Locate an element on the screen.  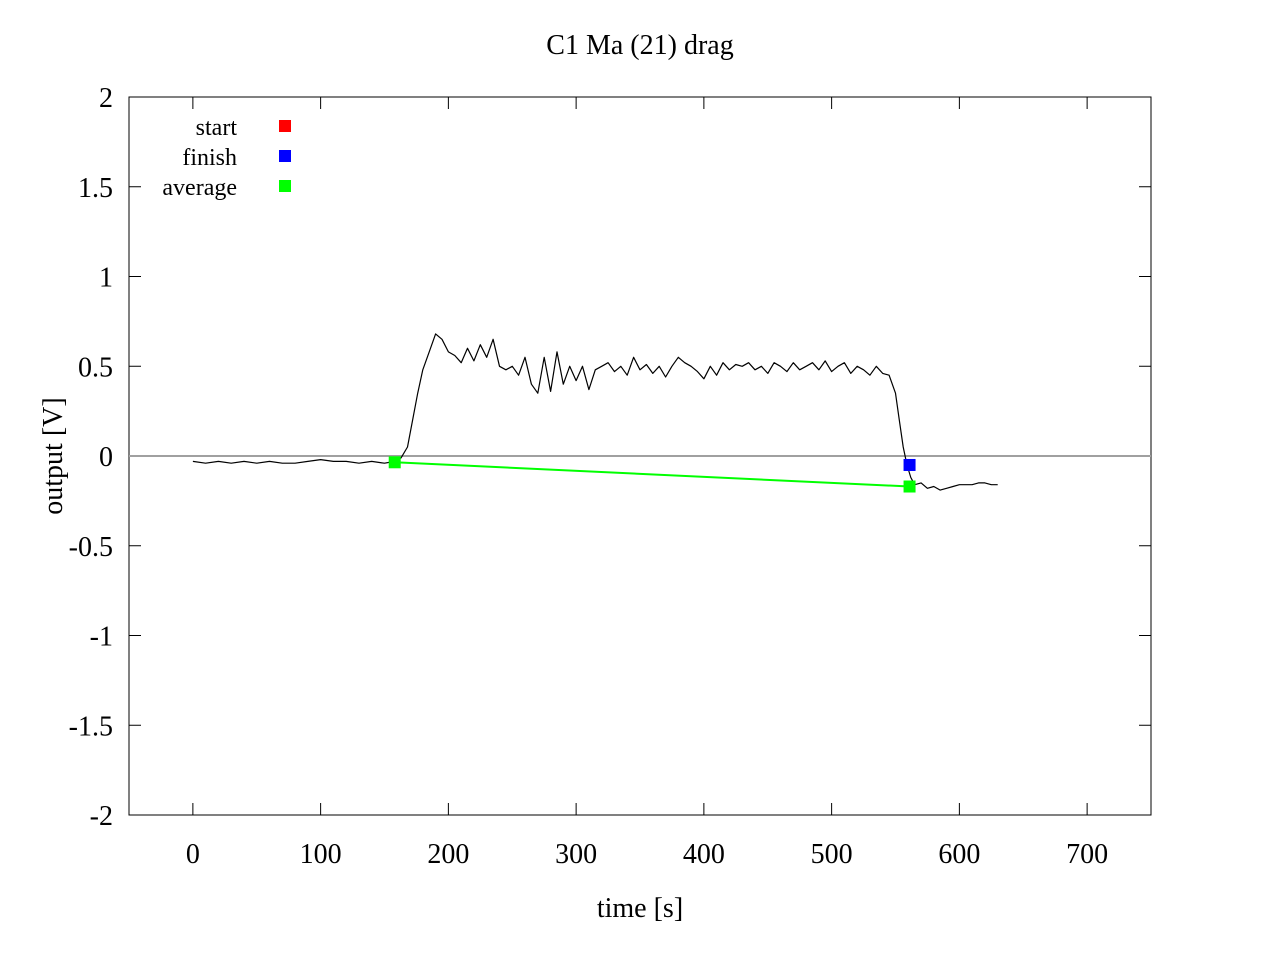
x-tick-label: 100 is located at coordinates (321, 854).